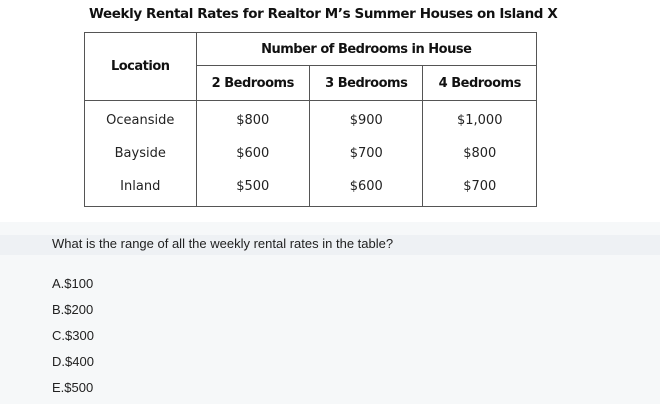  What do you see at coordinates (140, 153) in the screenshot?
I see `location-cell: Bayside` at bounding box center [140, 153].